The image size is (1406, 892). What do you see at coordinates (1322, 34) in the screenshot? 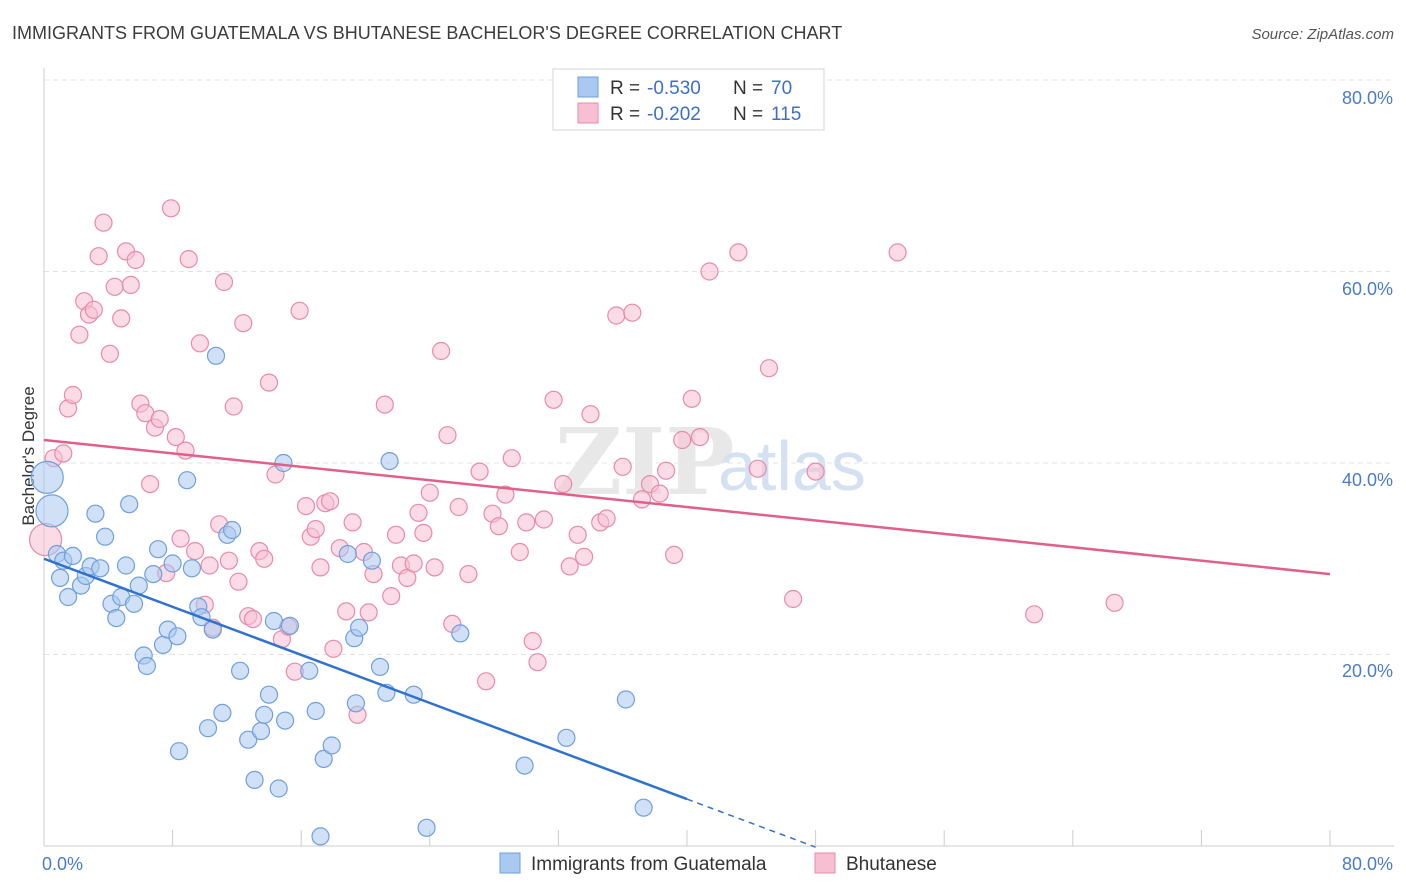
I see `chart-source: Source: ZipAtlas.com` at bounding box center [1322, 34].